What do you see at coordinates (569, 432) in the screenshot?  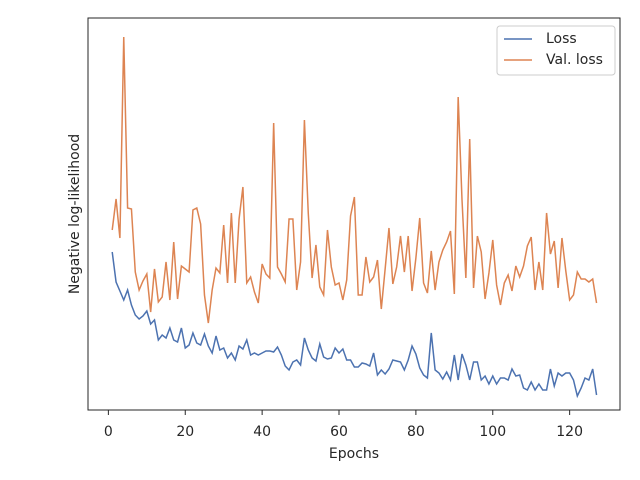 I see `x-tick-label: 120` at bounding box center [569, 432].